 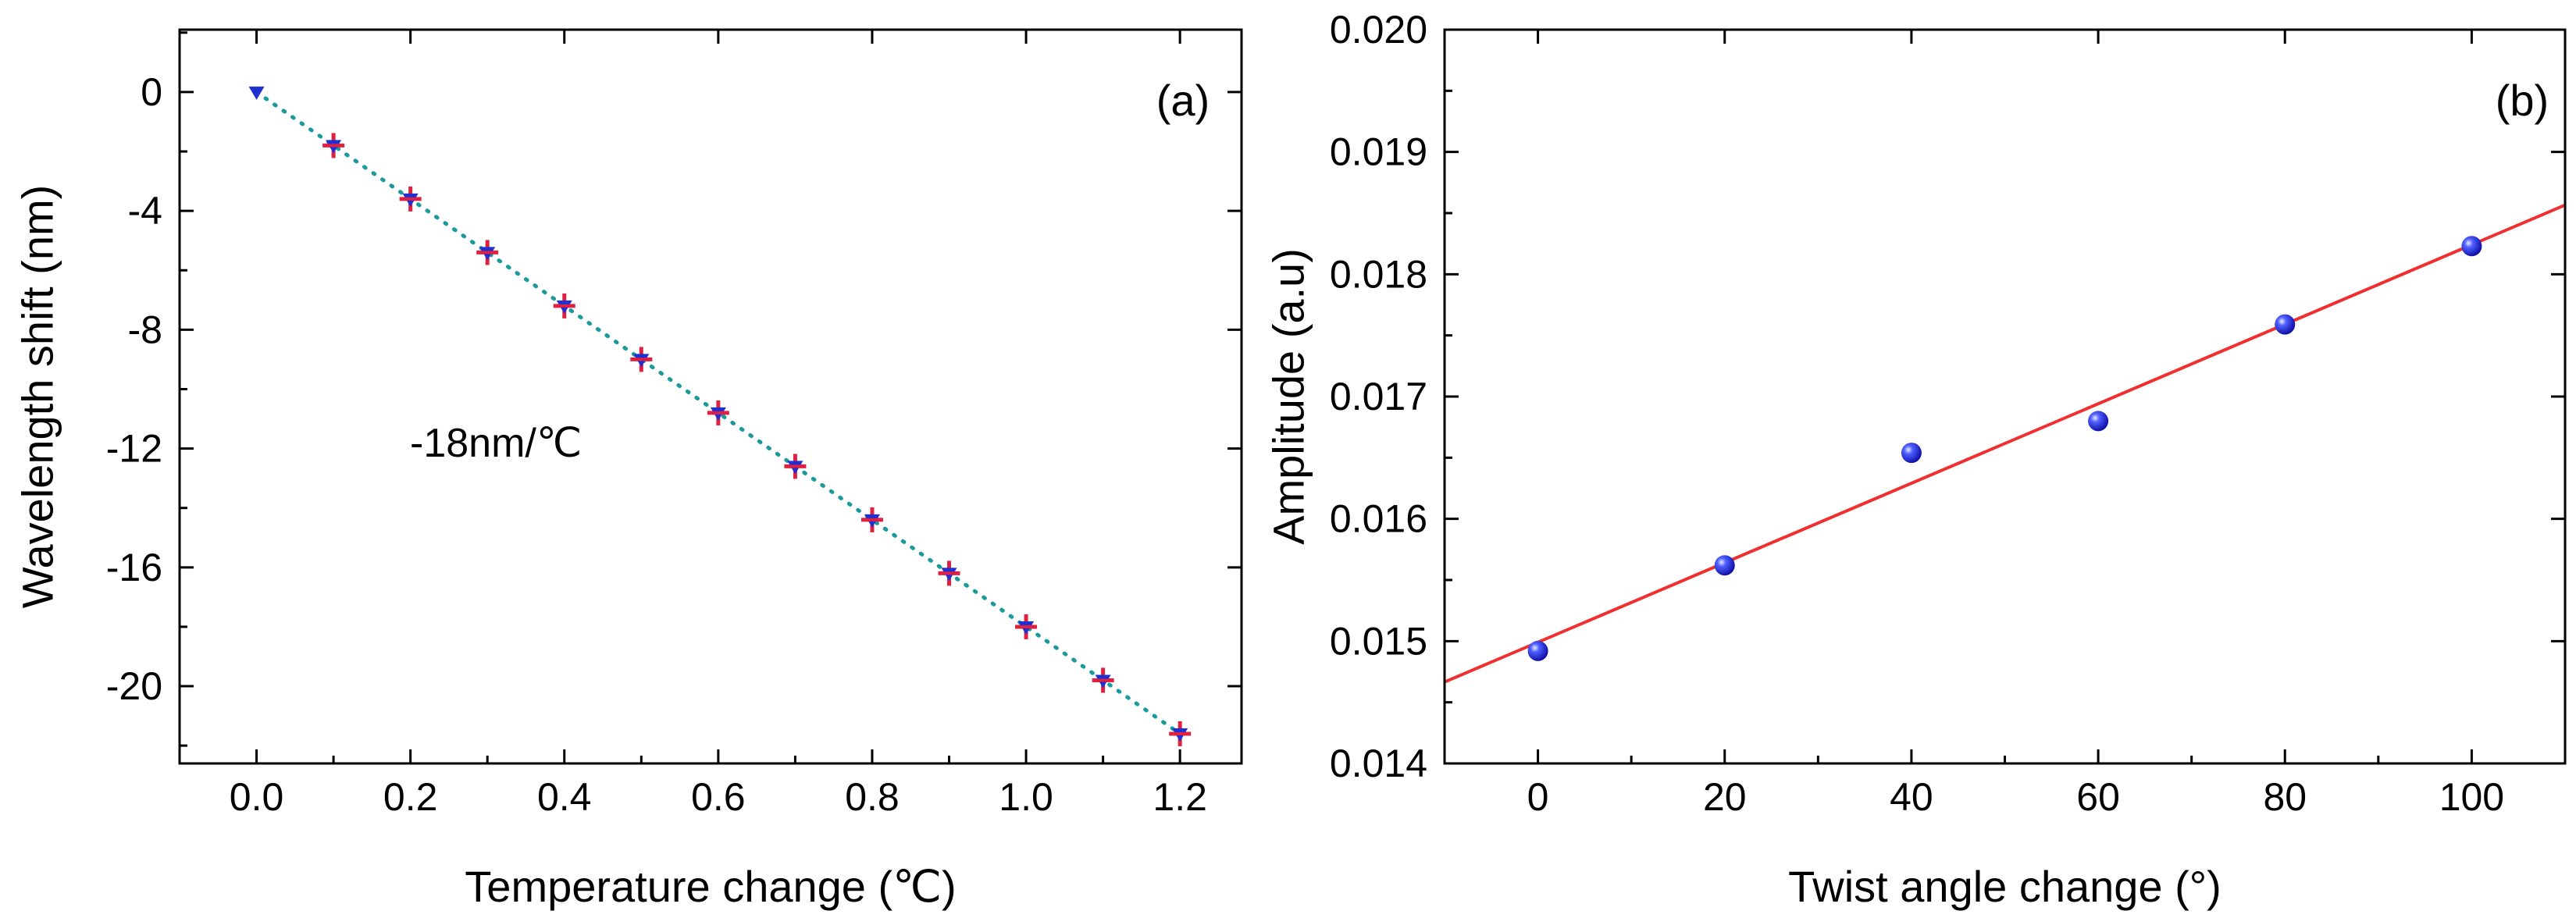 I want to click on a-y-tick-label: -8, so click(x=145, y=329).